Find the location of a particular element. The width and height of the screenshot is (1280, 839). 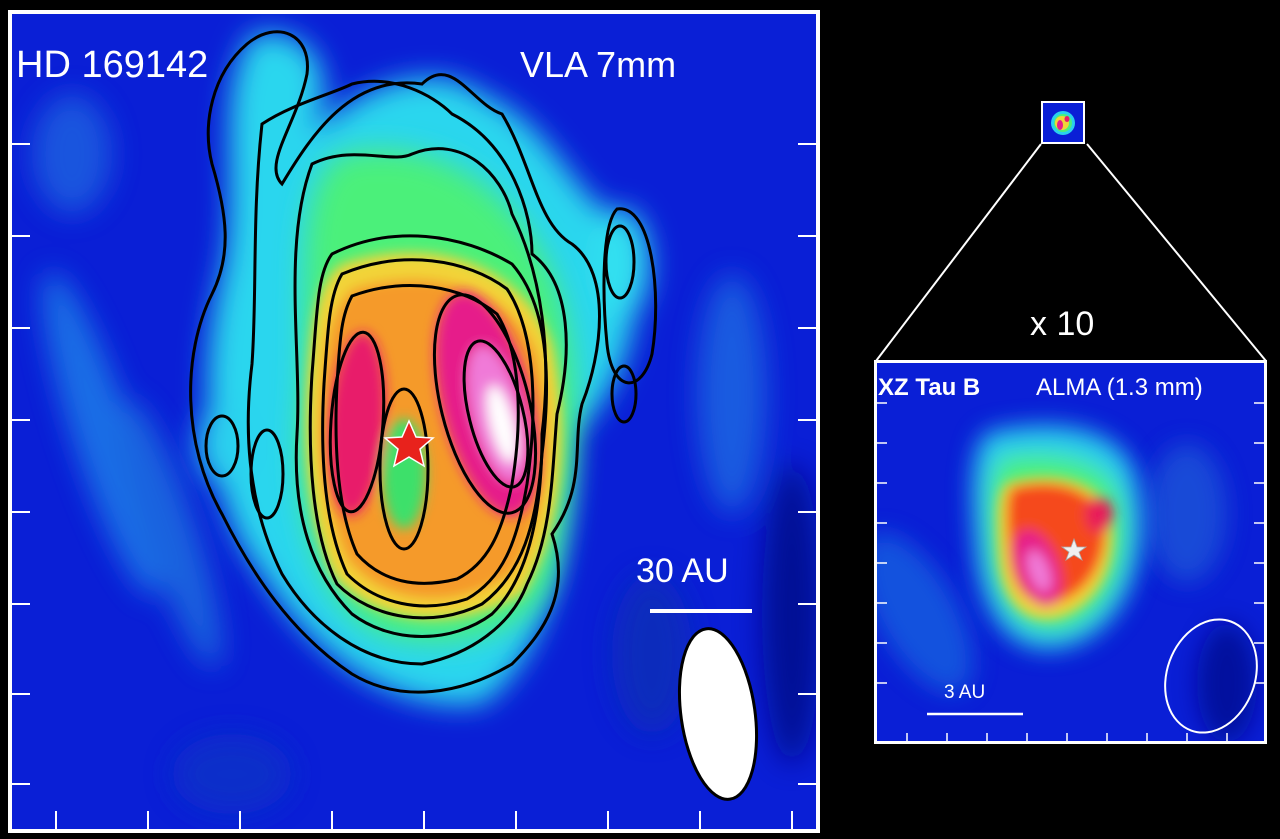

zoom-thumbnail is located at coordinates (1063, 122).